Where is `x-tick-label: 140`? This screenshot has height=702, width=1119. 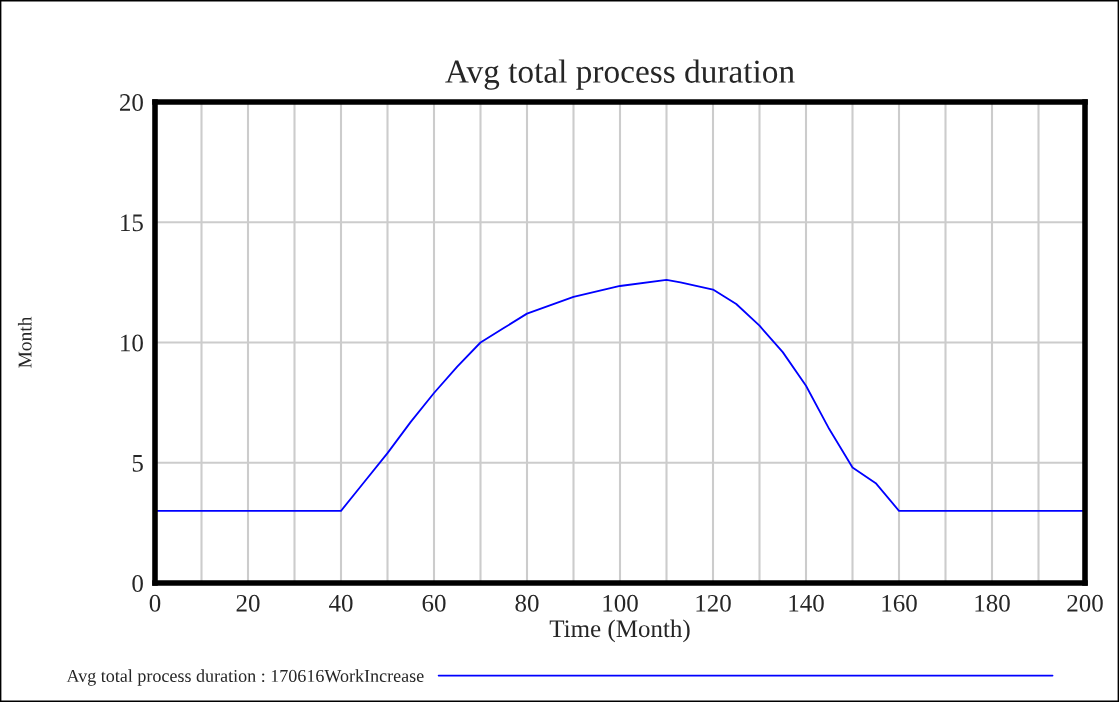 x-tick-label: 140 is located at coordinates (806, 603).